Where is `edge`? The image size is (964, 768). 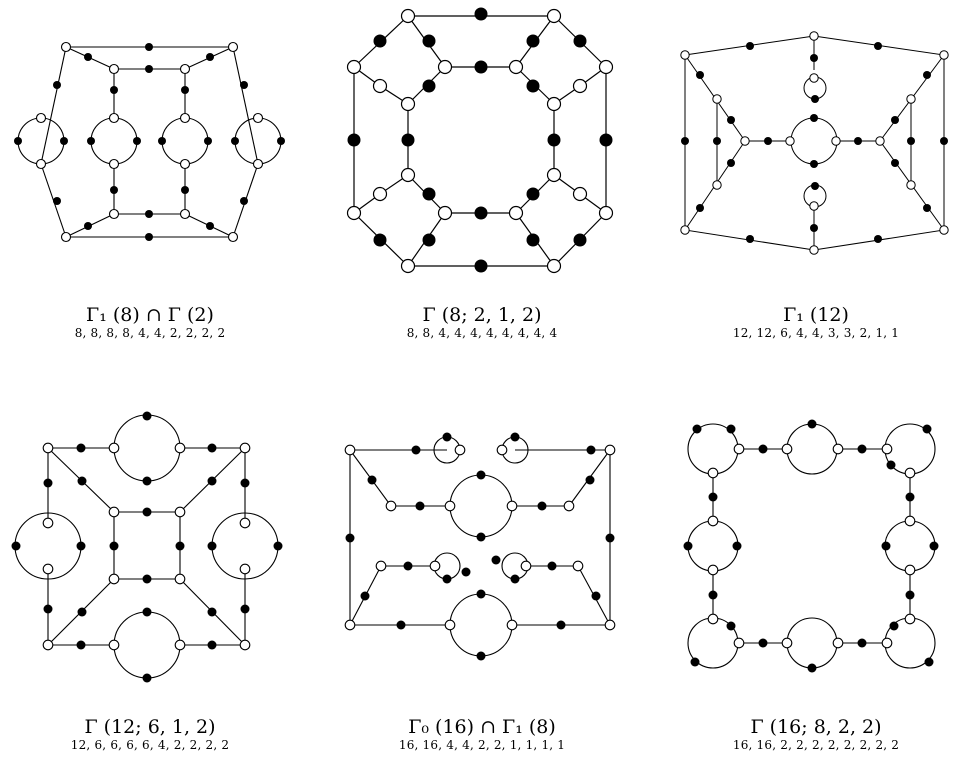
edge is located at coordinates (53, 105).